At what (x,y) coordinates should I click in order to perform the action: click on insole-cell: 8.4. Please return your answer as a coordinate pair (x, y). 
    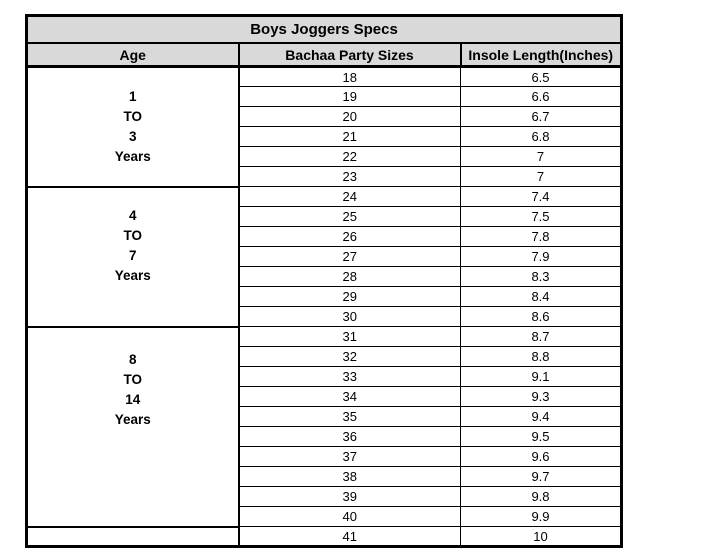
    Looking at the image, I should click on (541, 296).